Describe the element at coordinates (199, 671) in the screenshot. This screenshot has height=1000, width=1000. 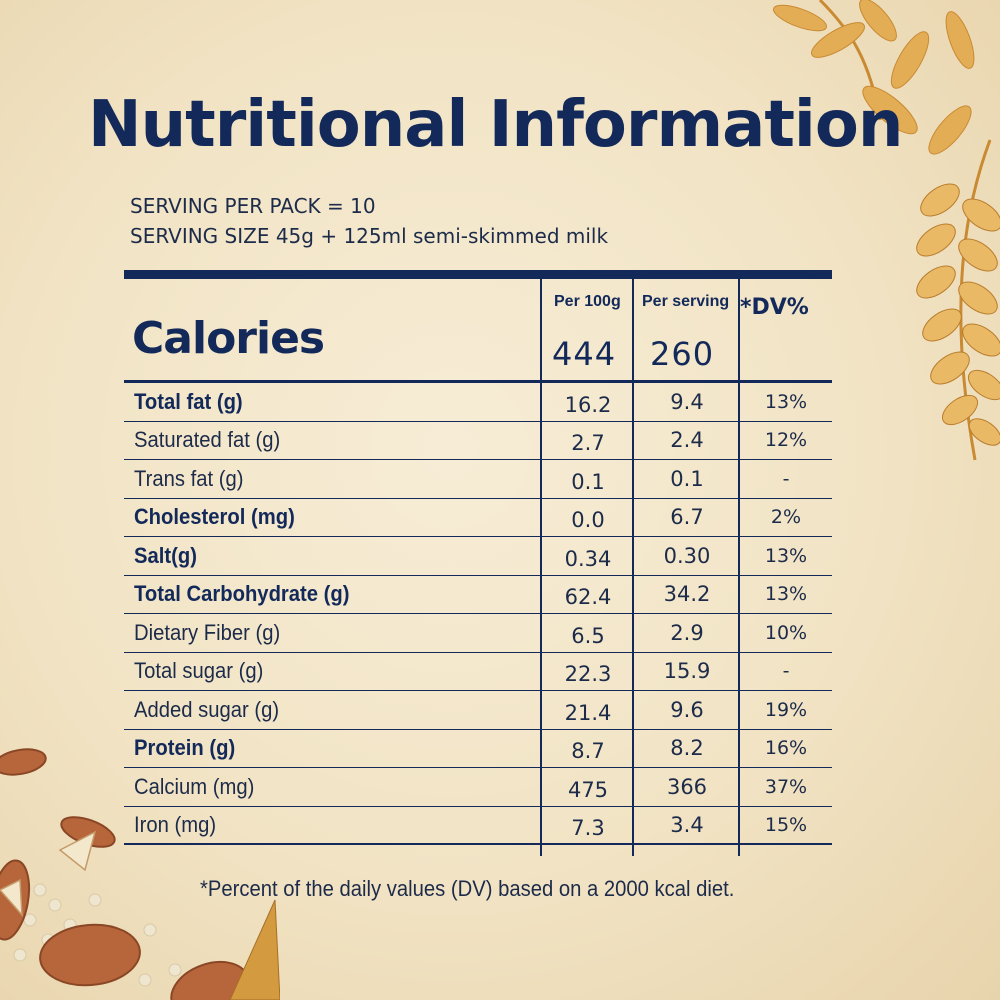
I see `nutrient-name: Total sugar (g)` at that location.